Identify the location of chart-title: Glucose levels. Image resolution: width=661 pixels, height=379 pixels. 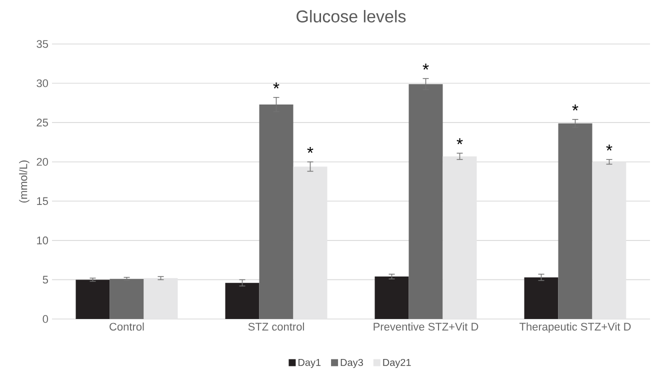
(351, 16).